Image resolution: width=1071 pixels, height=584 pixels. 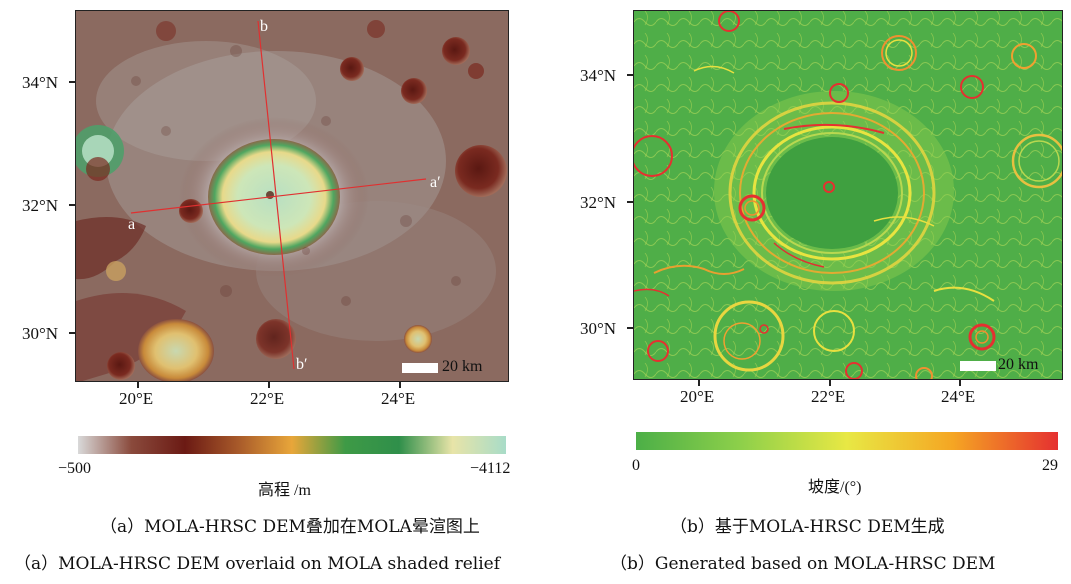 What do you see at coordinates (284, 490) in the screenshot?
I see `colorbar-title: 高程 /m` at bounding box center [284, 490].